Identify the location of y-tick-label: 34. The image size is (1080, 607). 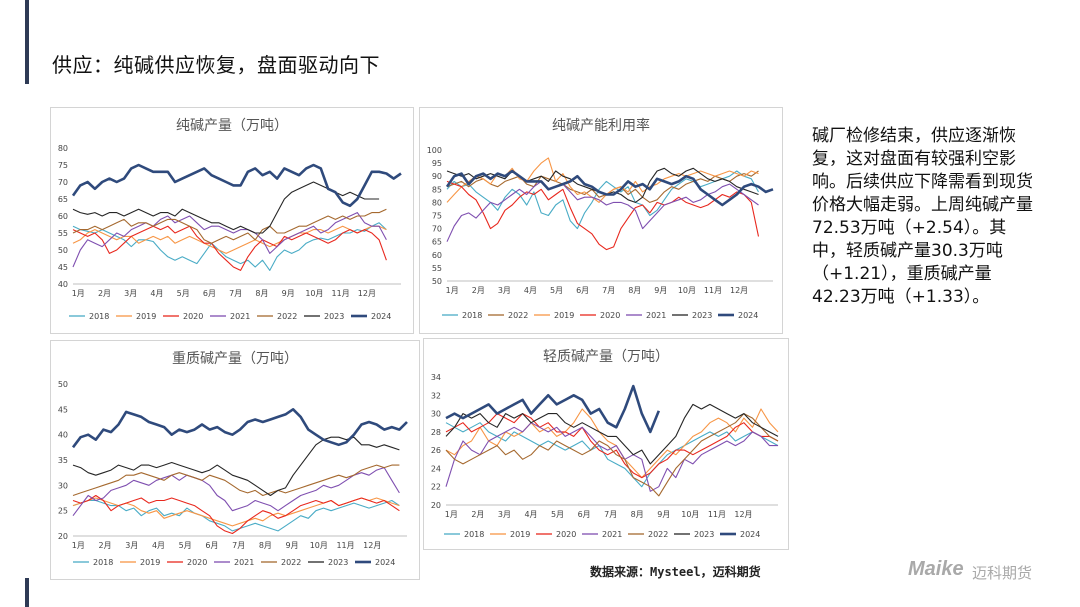
(436, 377).